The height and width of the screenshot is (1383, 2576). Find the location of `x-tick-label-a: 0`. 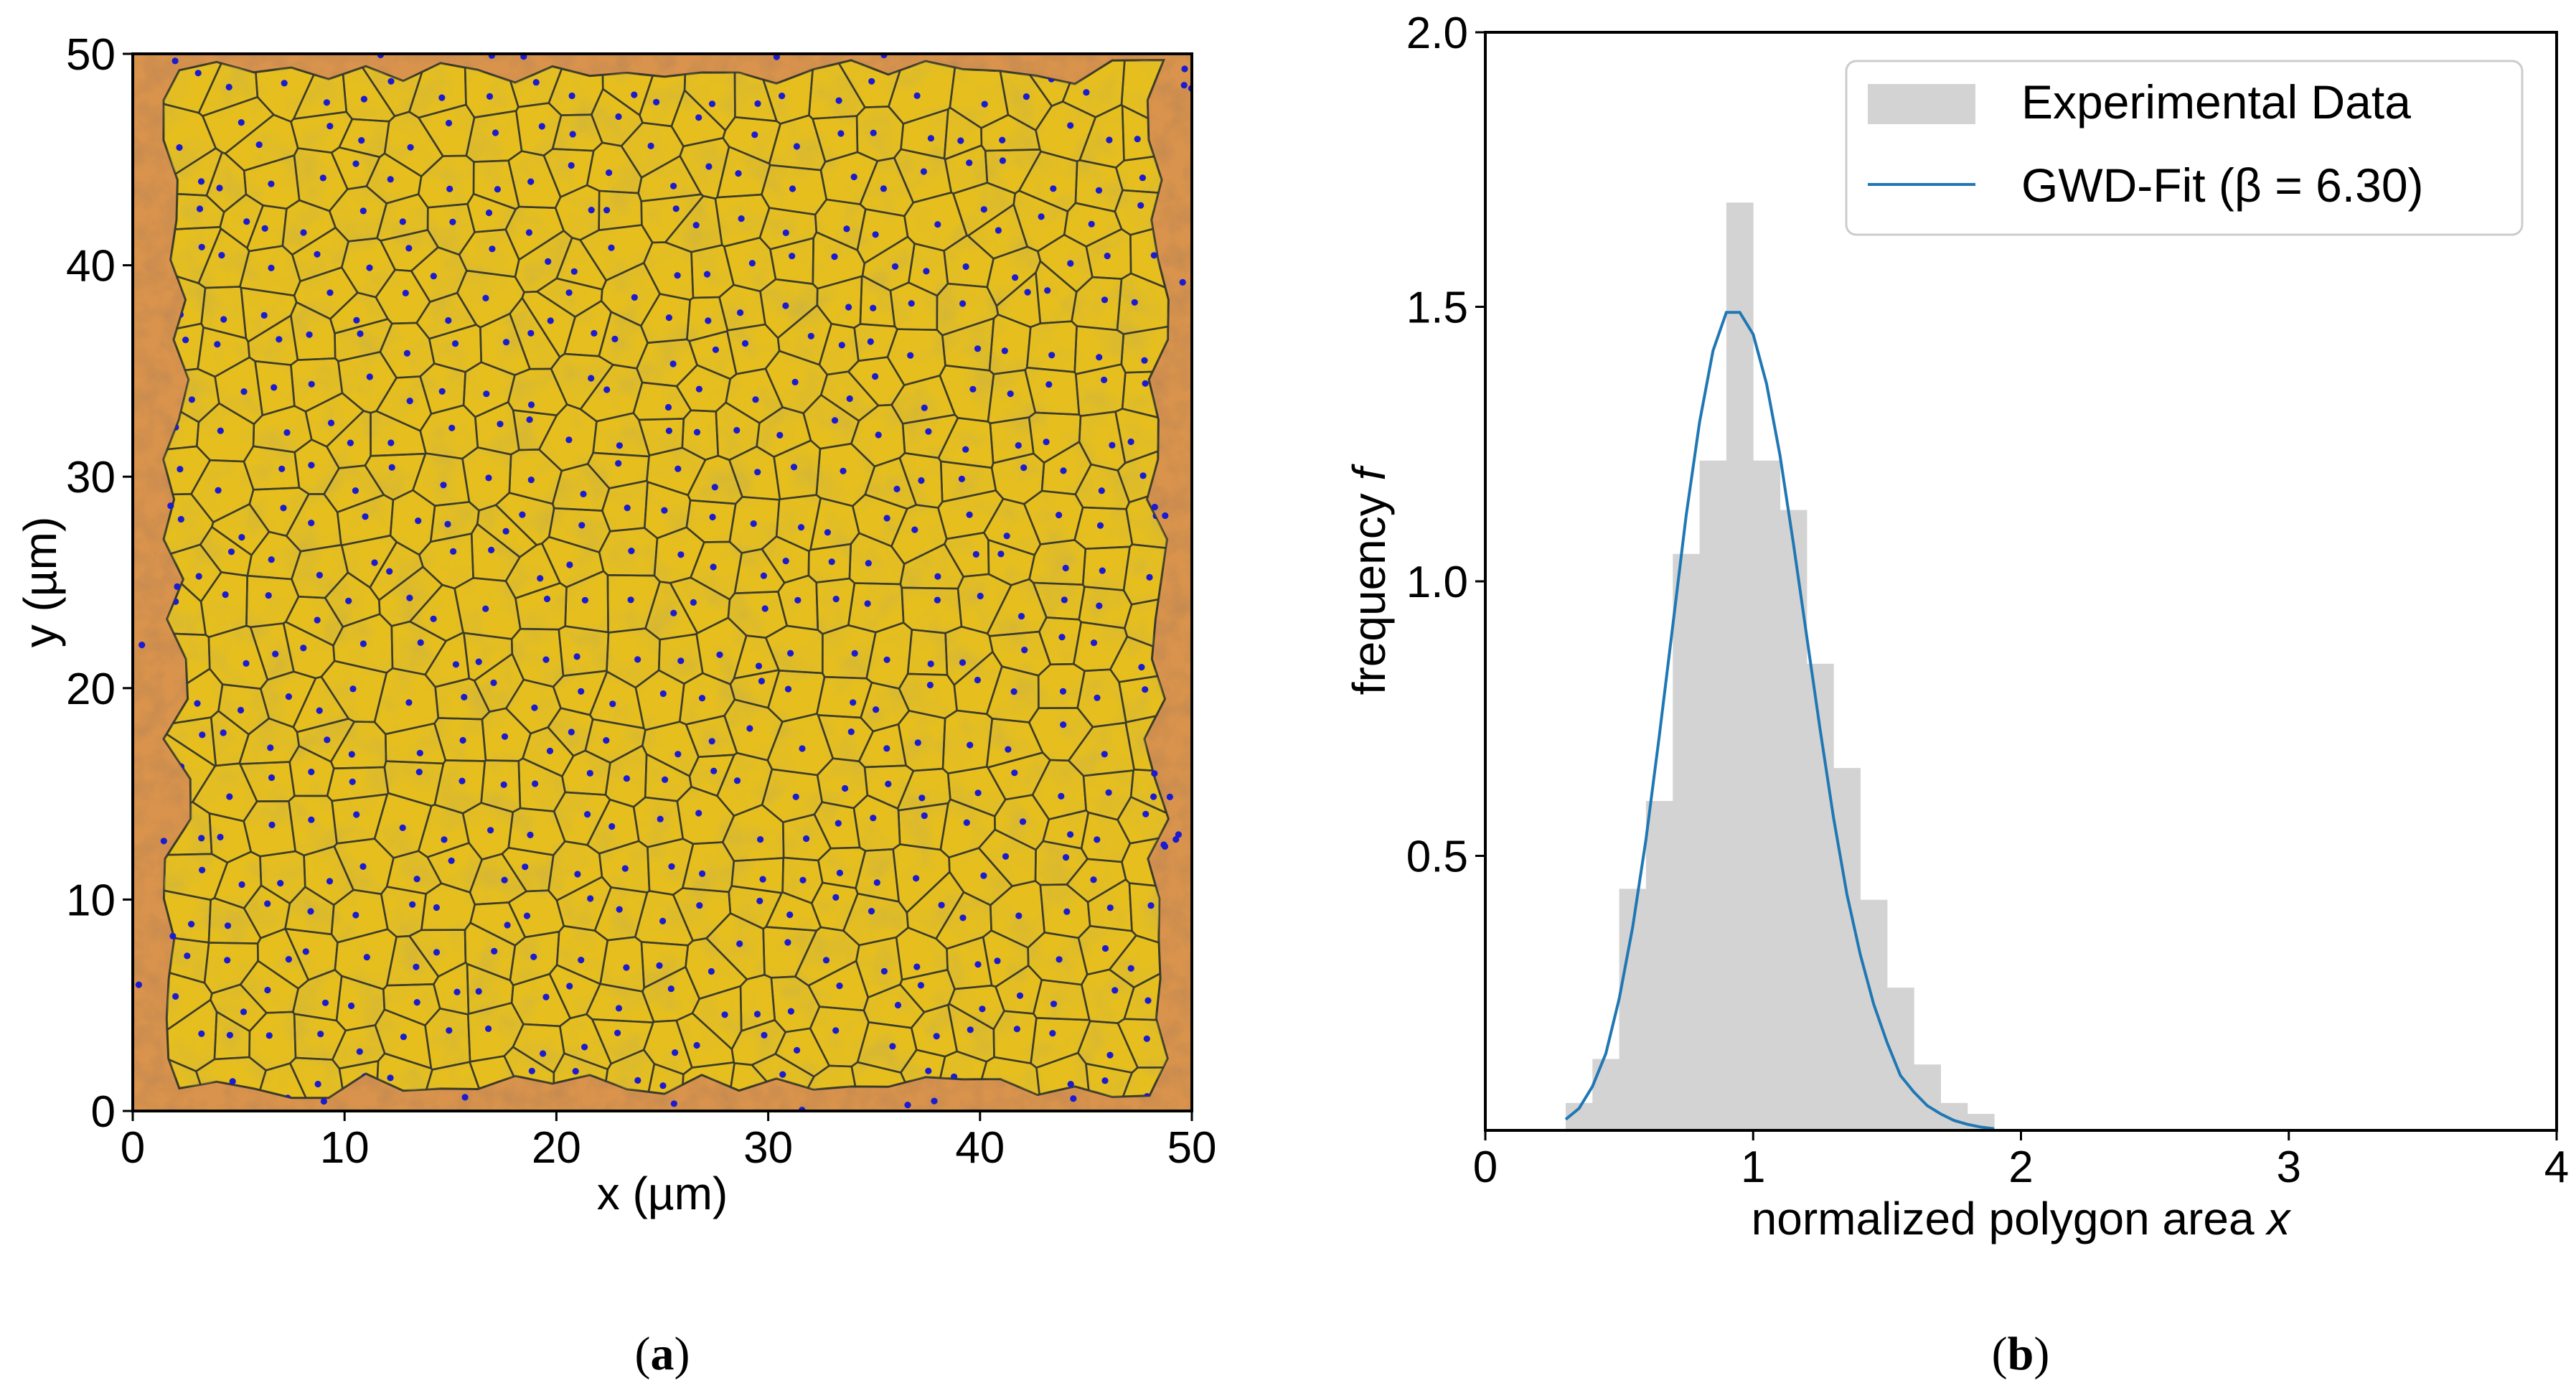

x-tick-label-a: 0 is located at coordinates (133, 1148).